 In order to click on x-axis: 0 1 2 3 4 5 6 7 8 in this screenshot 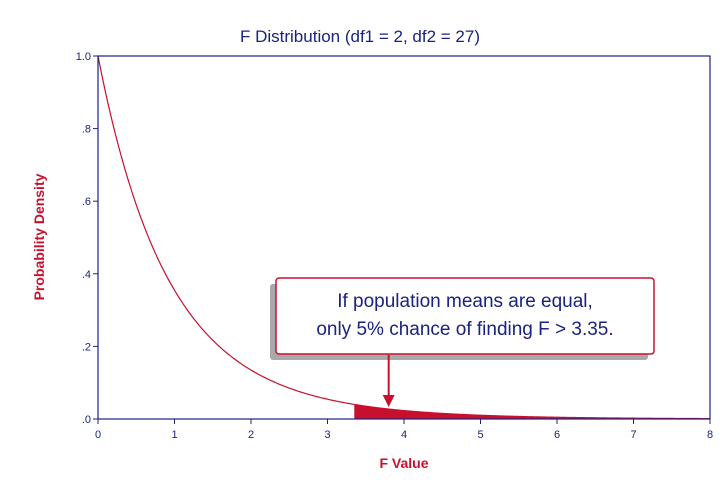, I will do `click(404, 430)`.